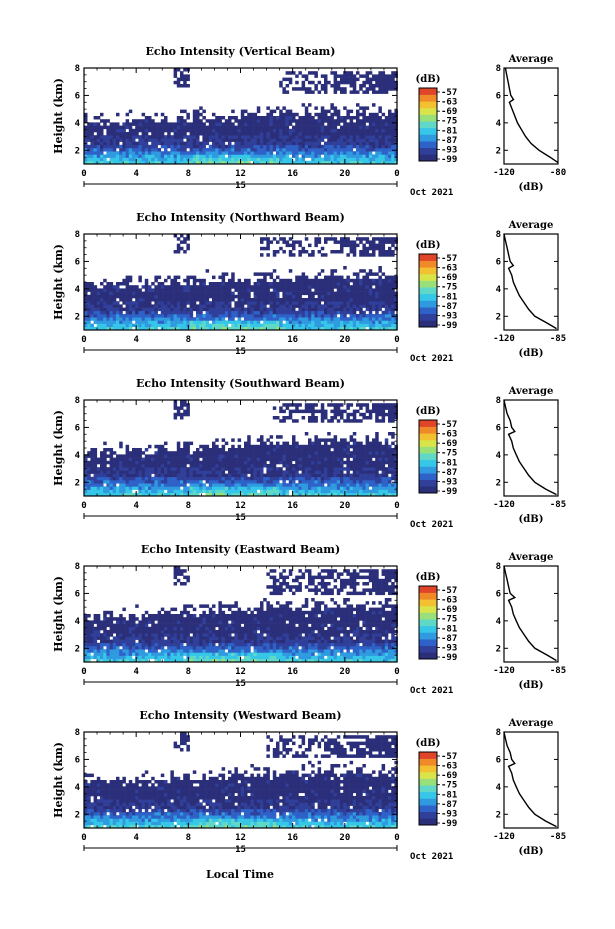 The height and width of the screenshot is (929, 615). What do you see at coordinates (531, 59) in the screenshot?
I see `average-title: Average` at bounding box center [531, 59].